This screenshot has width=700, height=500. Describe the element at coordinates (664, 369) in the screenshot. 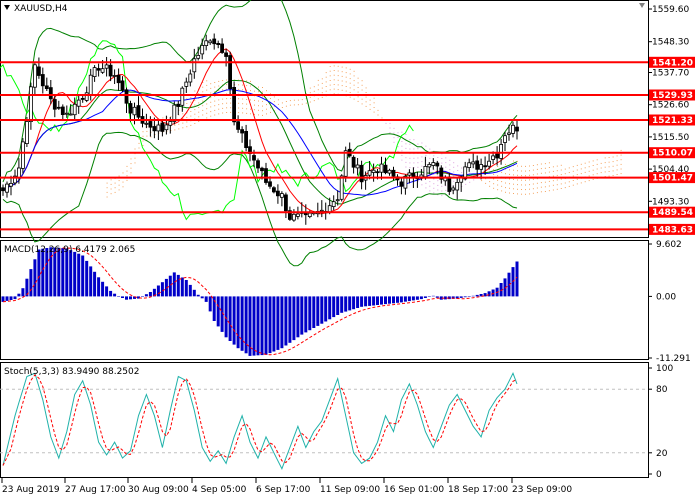

I see `stoch-tick-label-0: 100` at that location.